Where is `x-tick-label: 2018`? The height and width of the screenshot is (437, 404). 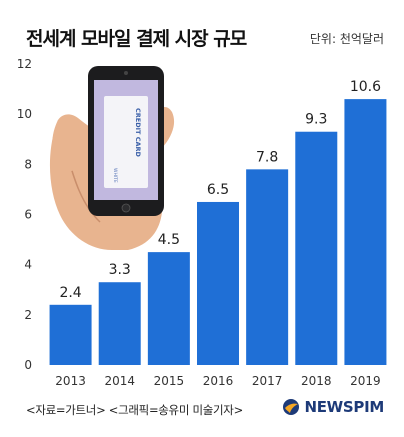 x-tick-label: 2018 is located at coordinates (316, 381).